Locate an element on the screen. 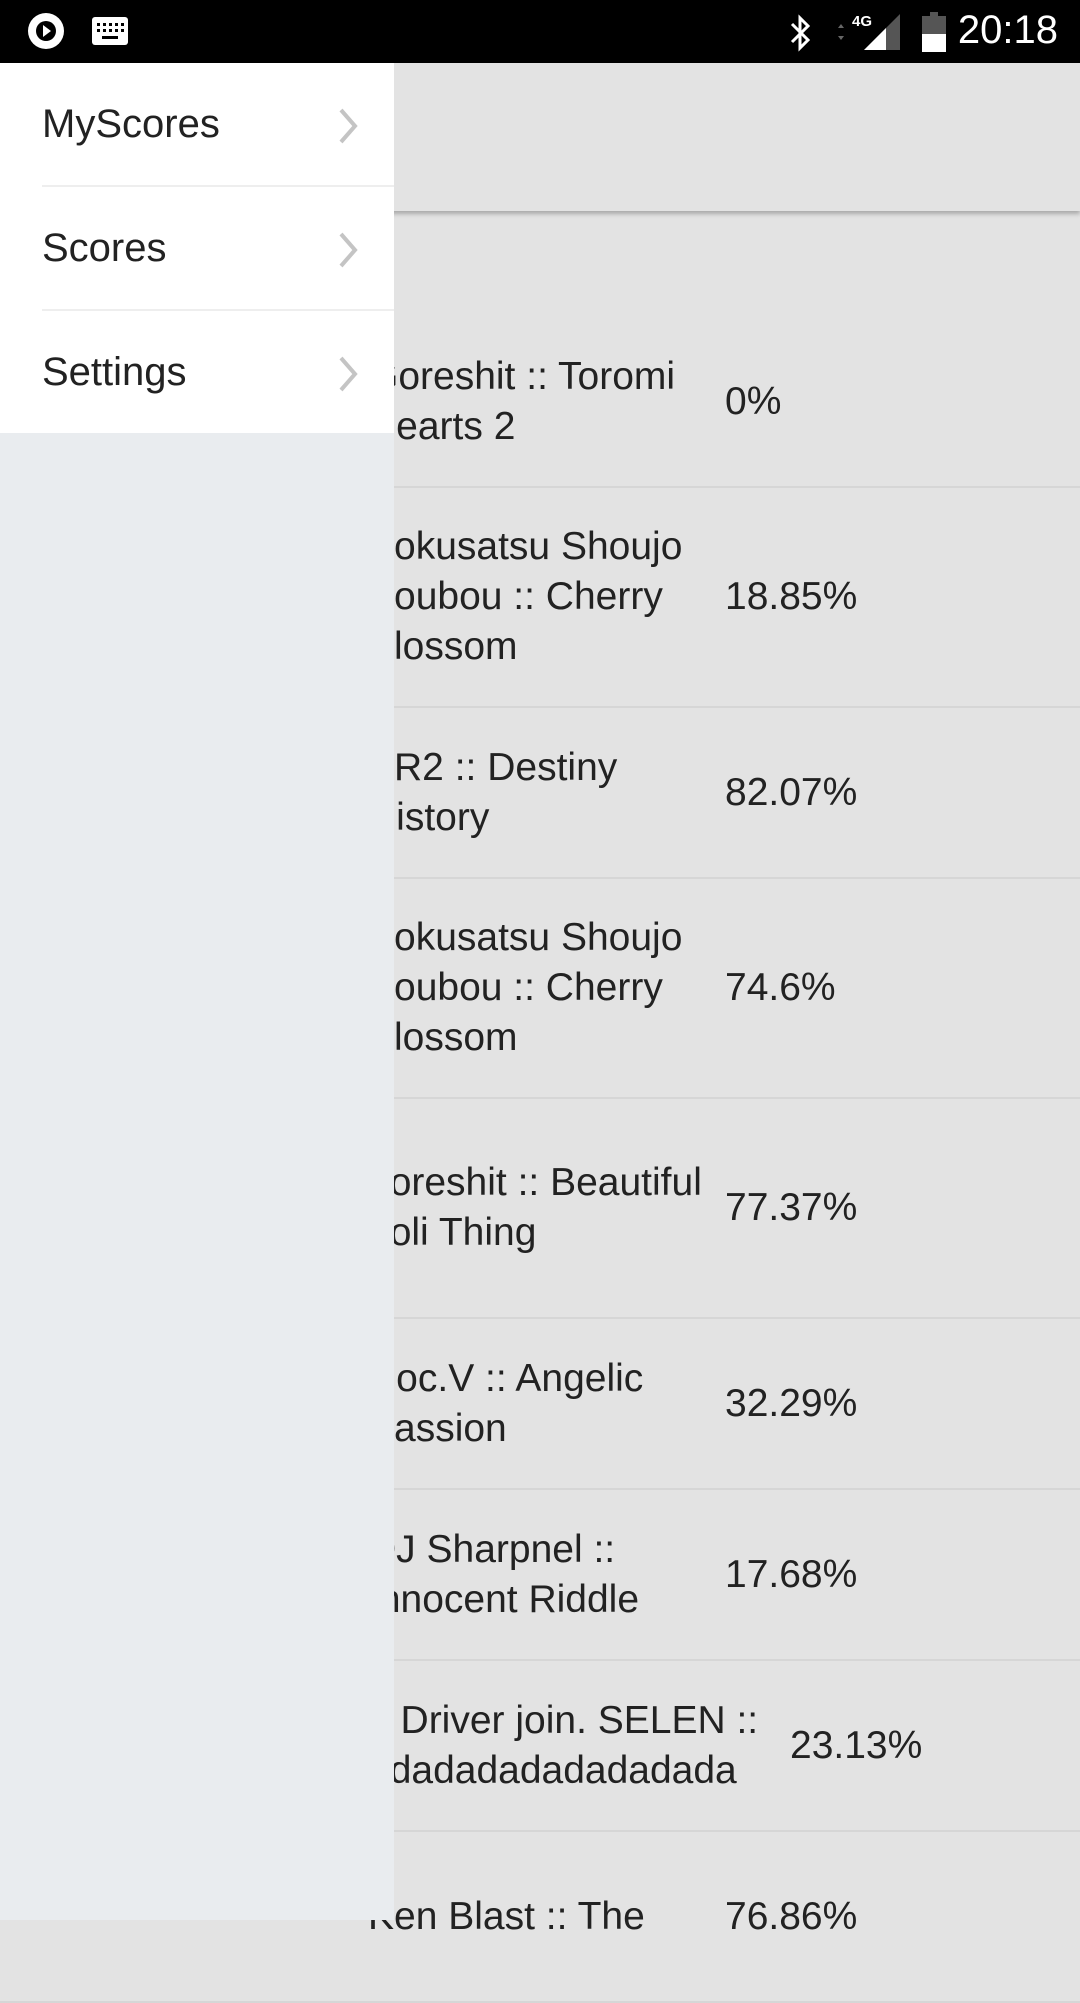 The height and width of the screenshot is (2003, 1080). score-percent: 17.68% is located at coordinates (791, 1574).